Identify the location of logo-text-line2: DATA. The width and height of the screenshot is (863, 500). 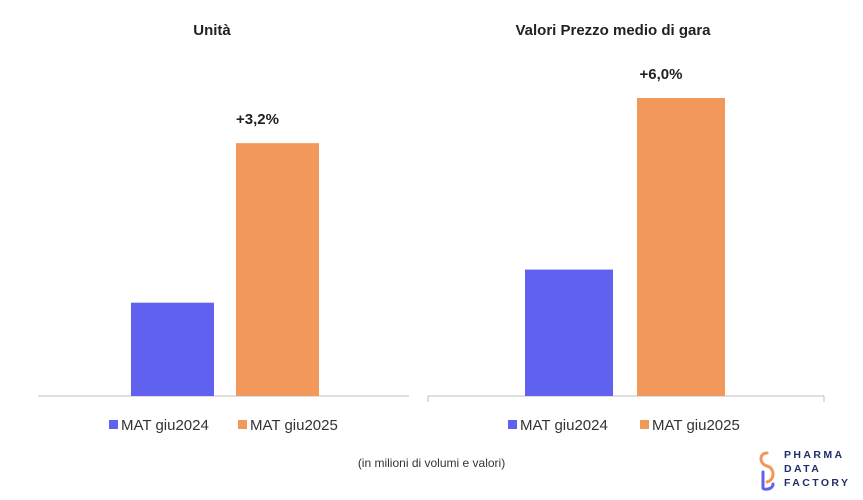
(803, 469).